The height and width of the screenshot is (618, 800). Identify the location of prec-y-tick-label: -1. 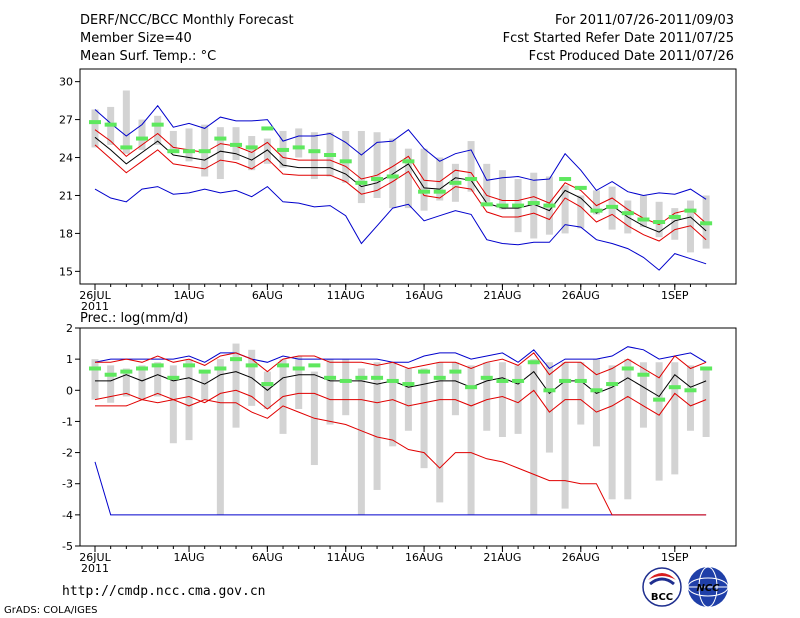
(67, 421).